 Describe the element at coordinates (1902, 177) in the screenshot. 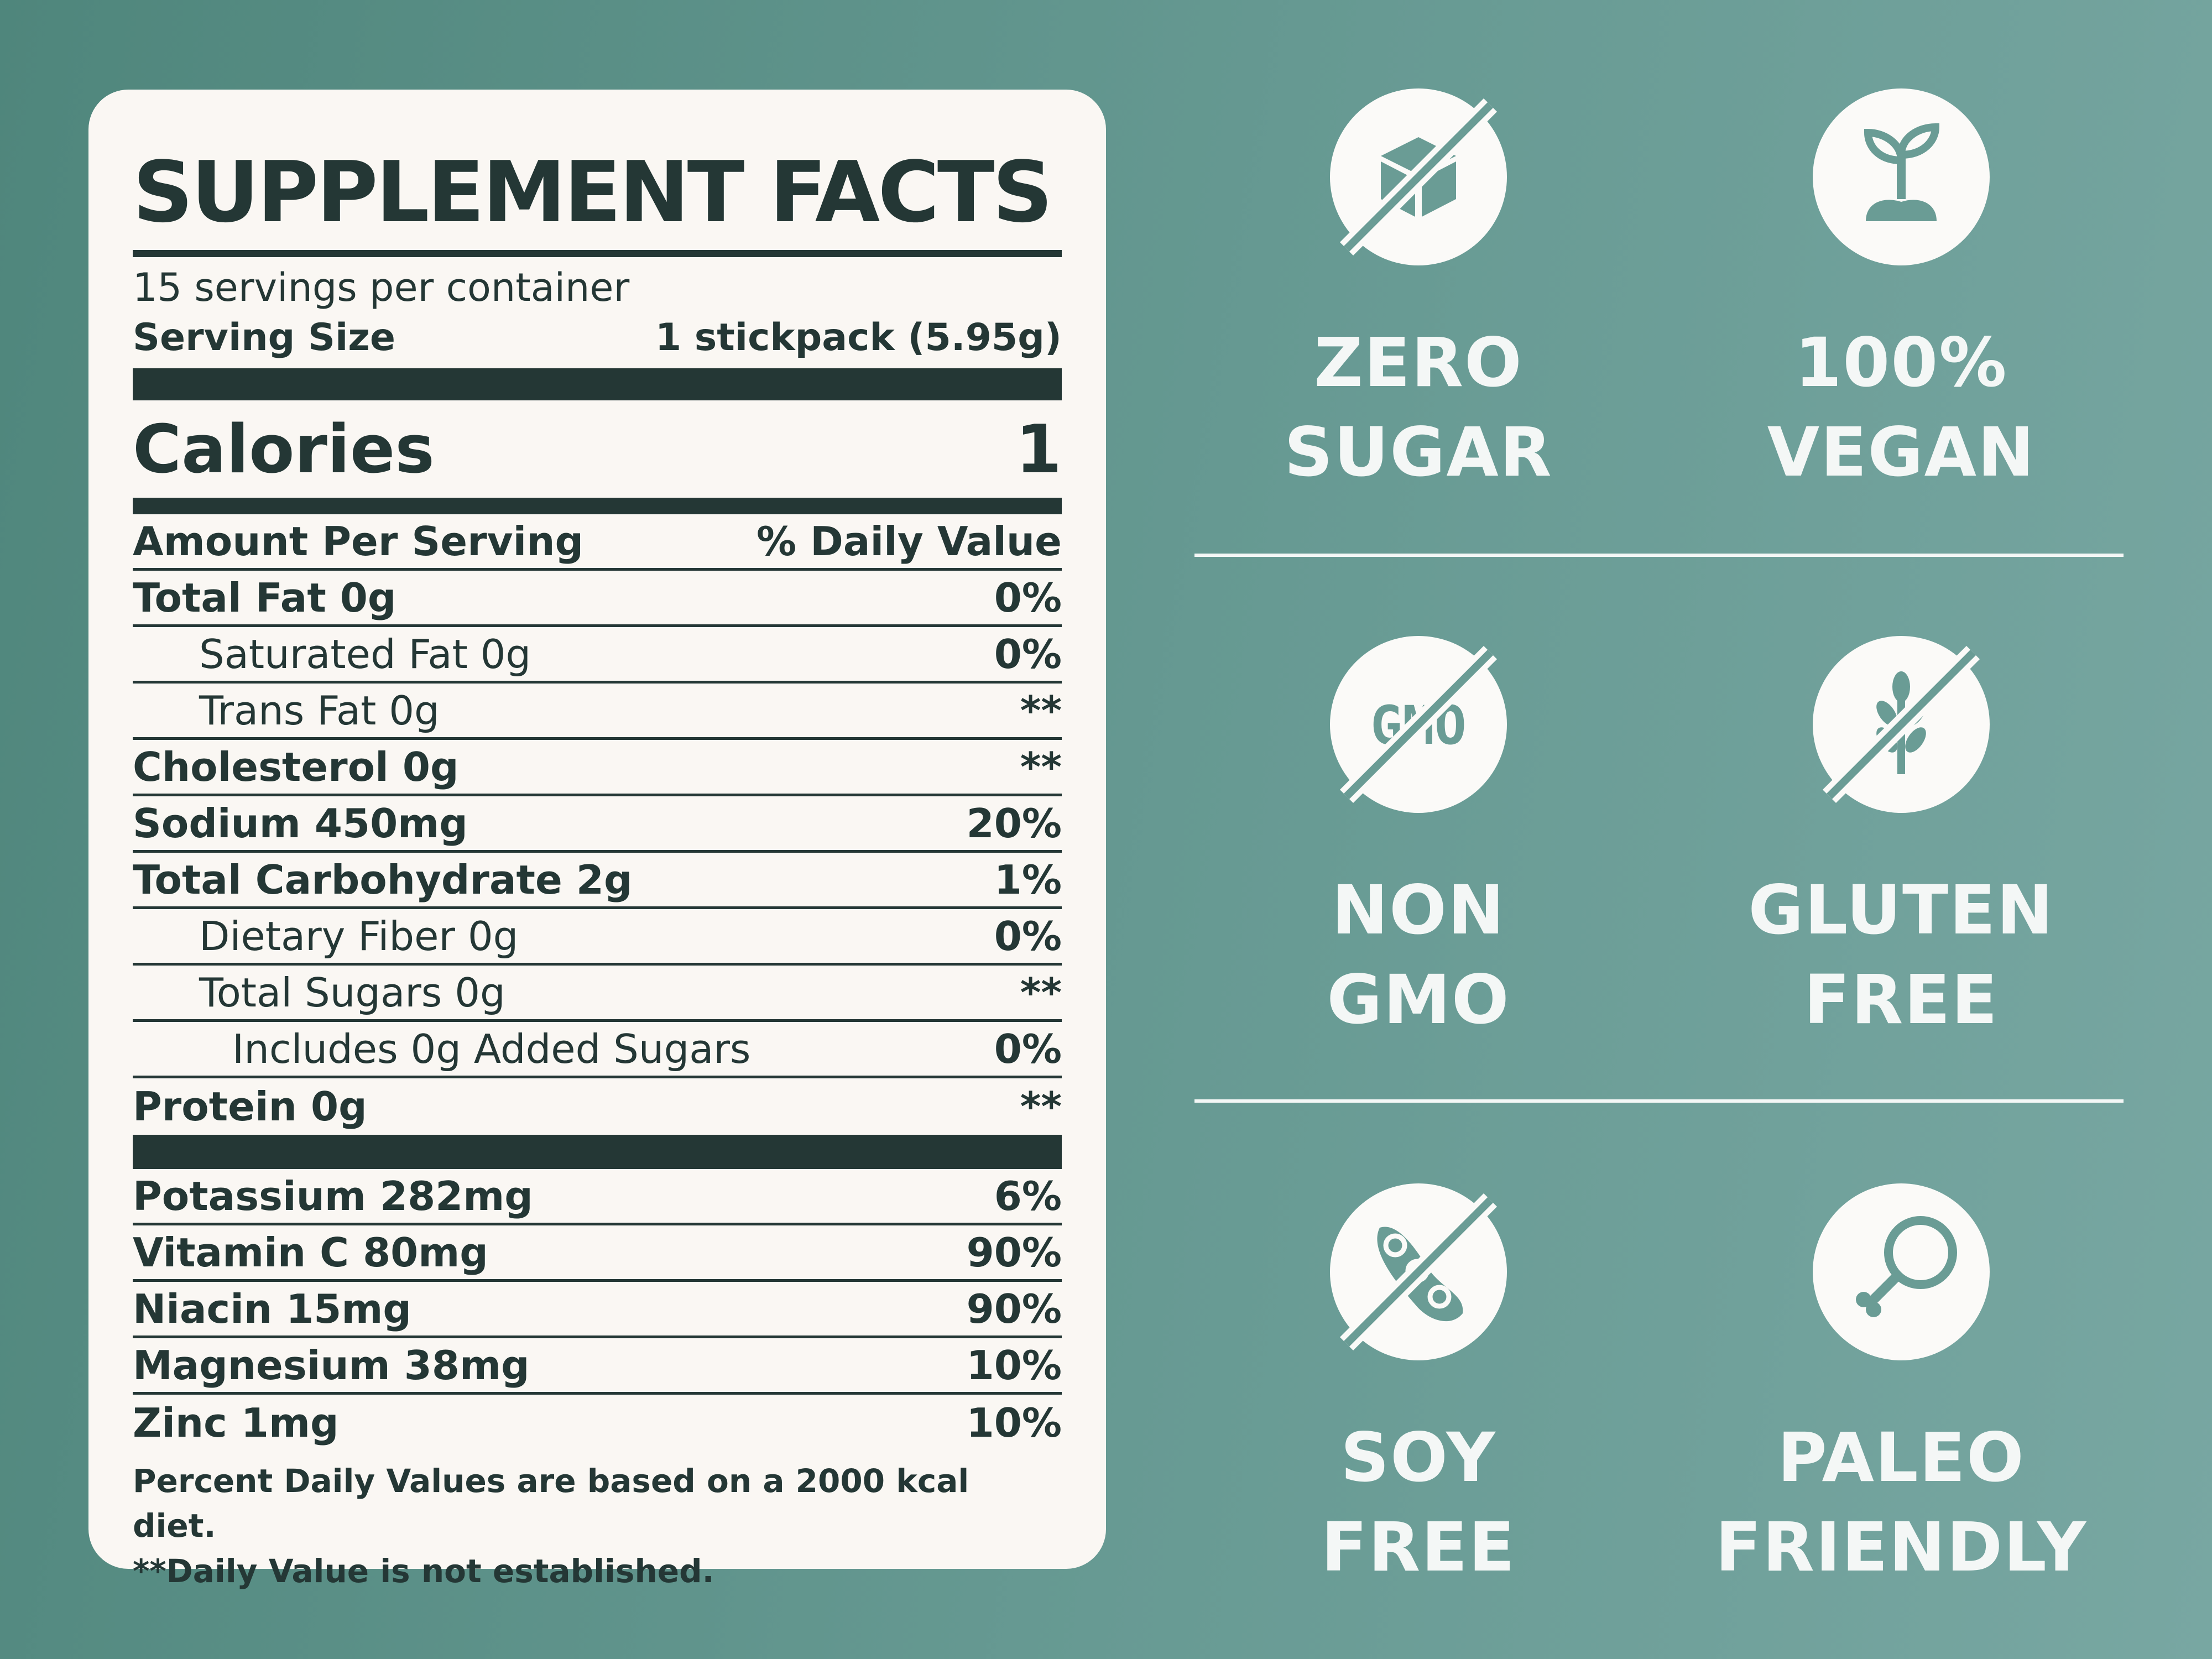

I see `plant-sprout-icon` at that location.